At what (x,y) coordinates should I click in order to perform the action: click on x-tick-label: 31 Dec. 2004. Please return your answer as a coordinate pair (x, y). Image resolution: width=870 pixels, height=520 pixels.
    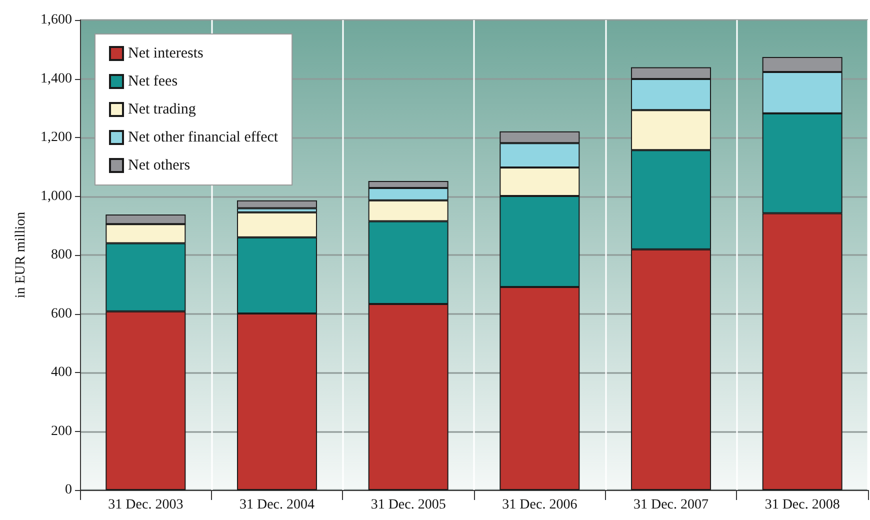
    Looking at the image, I should click on (277, 505).